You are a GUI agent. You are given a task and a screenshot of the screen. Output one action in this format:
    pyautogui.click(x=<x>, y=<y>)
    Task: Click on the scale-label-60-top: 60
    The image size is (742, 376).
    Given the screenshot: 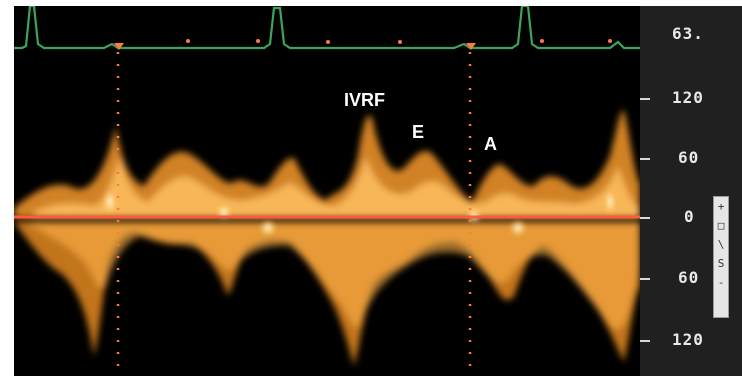 What is the action you would take?
    pyautogui.click(x=689, y=157)
    